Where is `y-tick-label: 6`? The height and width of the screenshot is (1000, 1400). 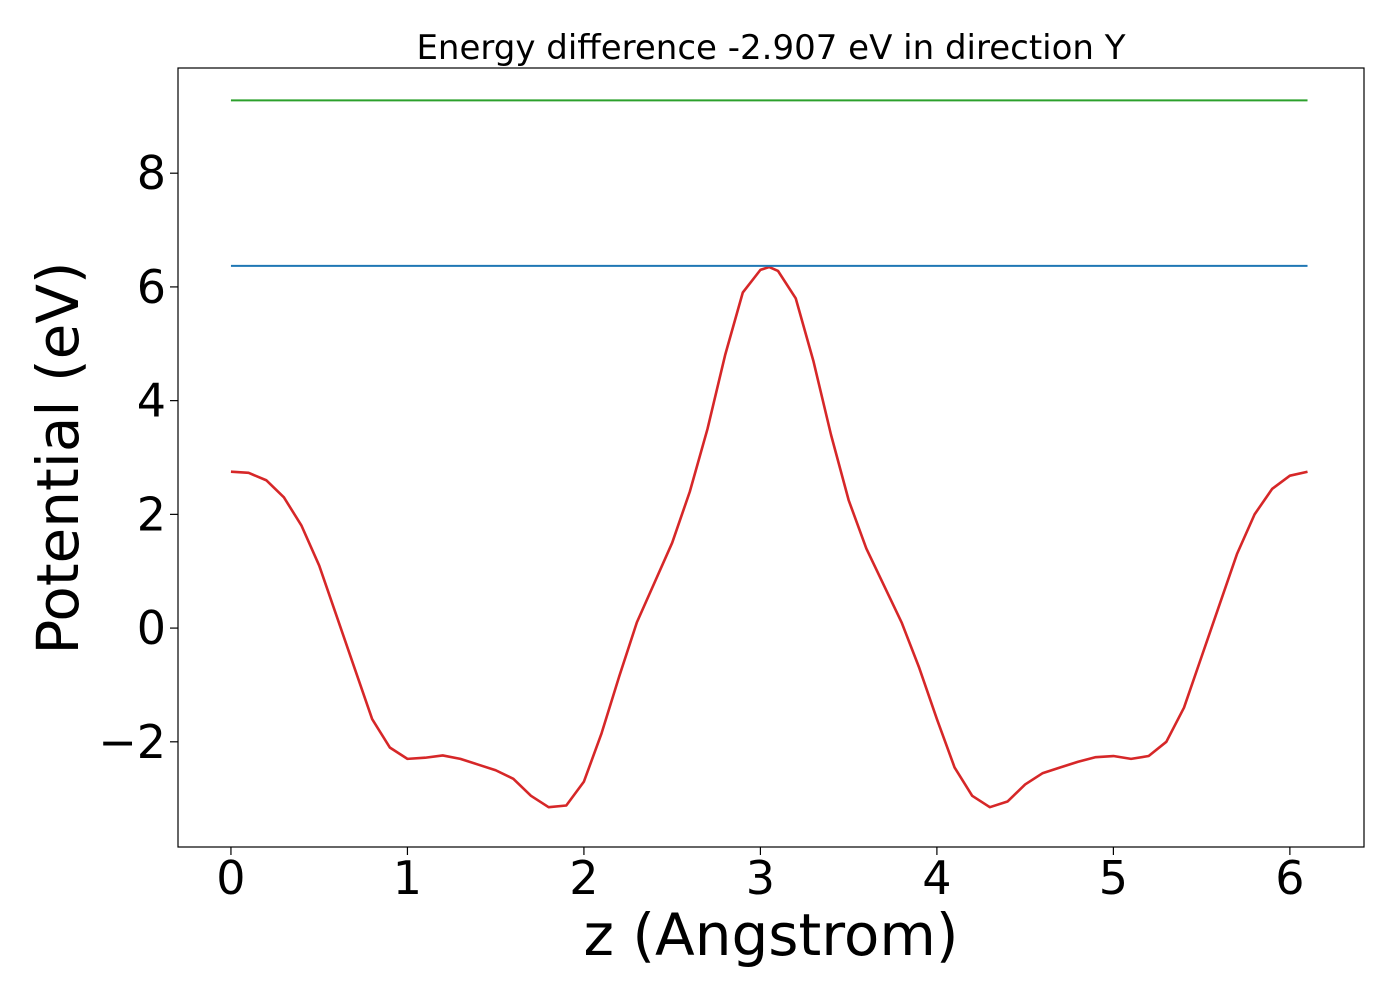
y-tick-label: 6 is located at coordinates (151, 287).